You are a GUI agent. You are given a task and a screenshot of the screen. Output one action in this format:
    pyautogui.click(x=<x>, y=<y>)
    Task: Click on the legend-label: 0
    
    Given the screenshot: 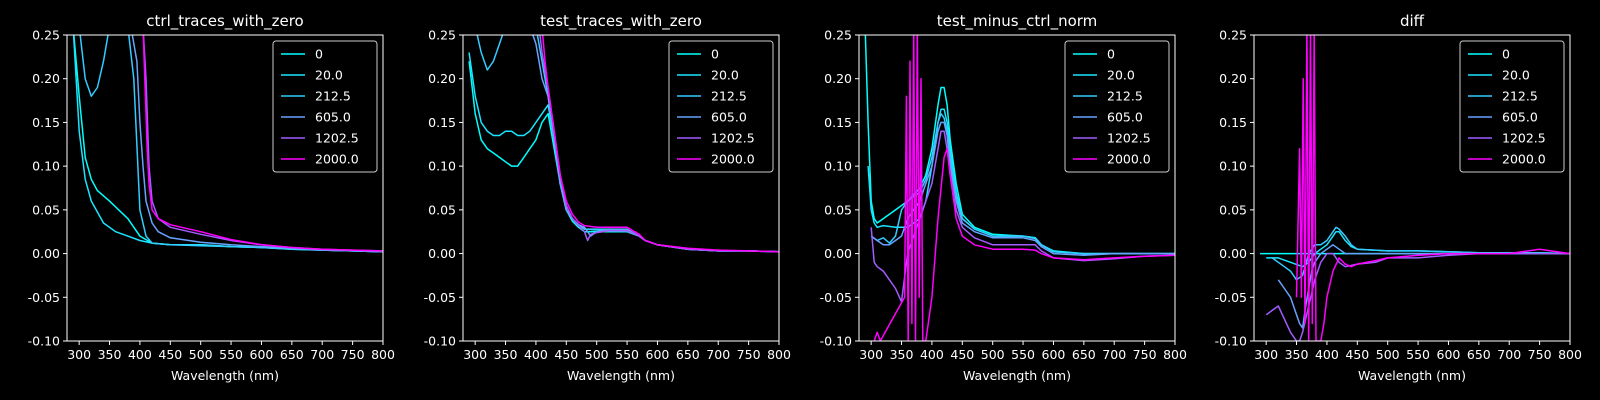 What is the action you would take?
    pyautogui.click(x=1111, y=54)
    